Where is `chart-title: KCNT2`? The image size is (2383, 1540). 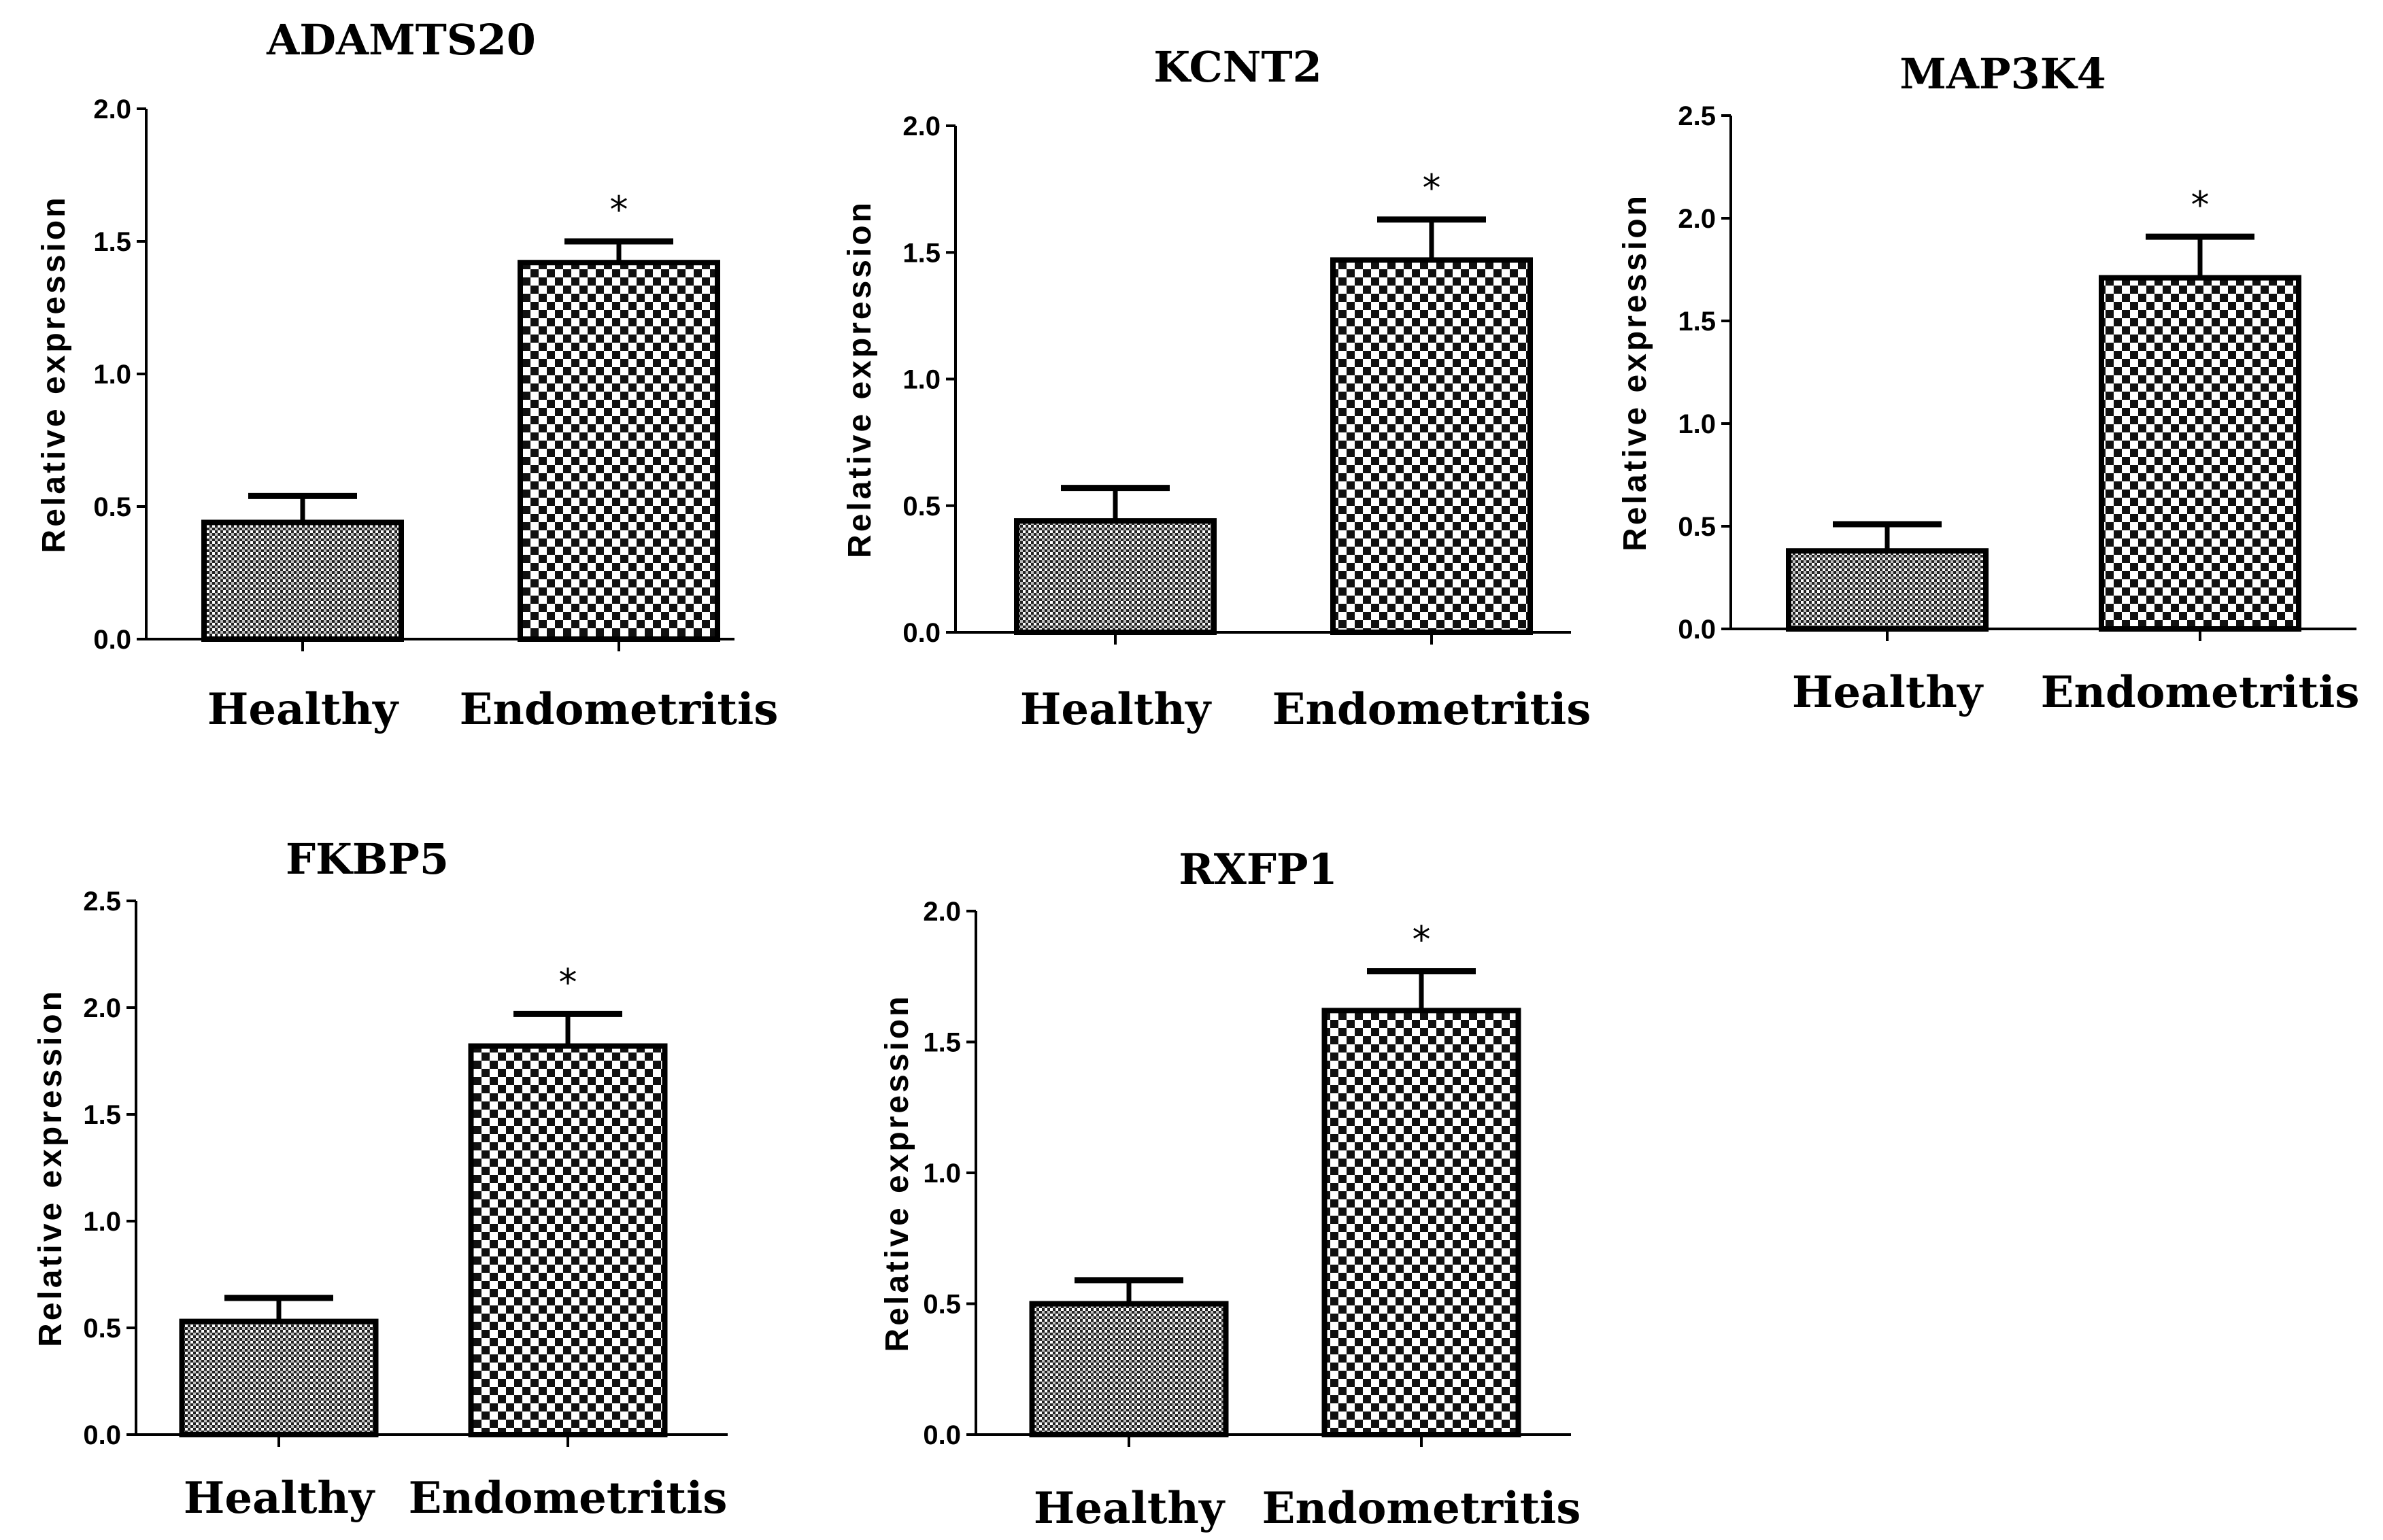 chart-title: KCNT2 is located at coordinates (1237, 67).